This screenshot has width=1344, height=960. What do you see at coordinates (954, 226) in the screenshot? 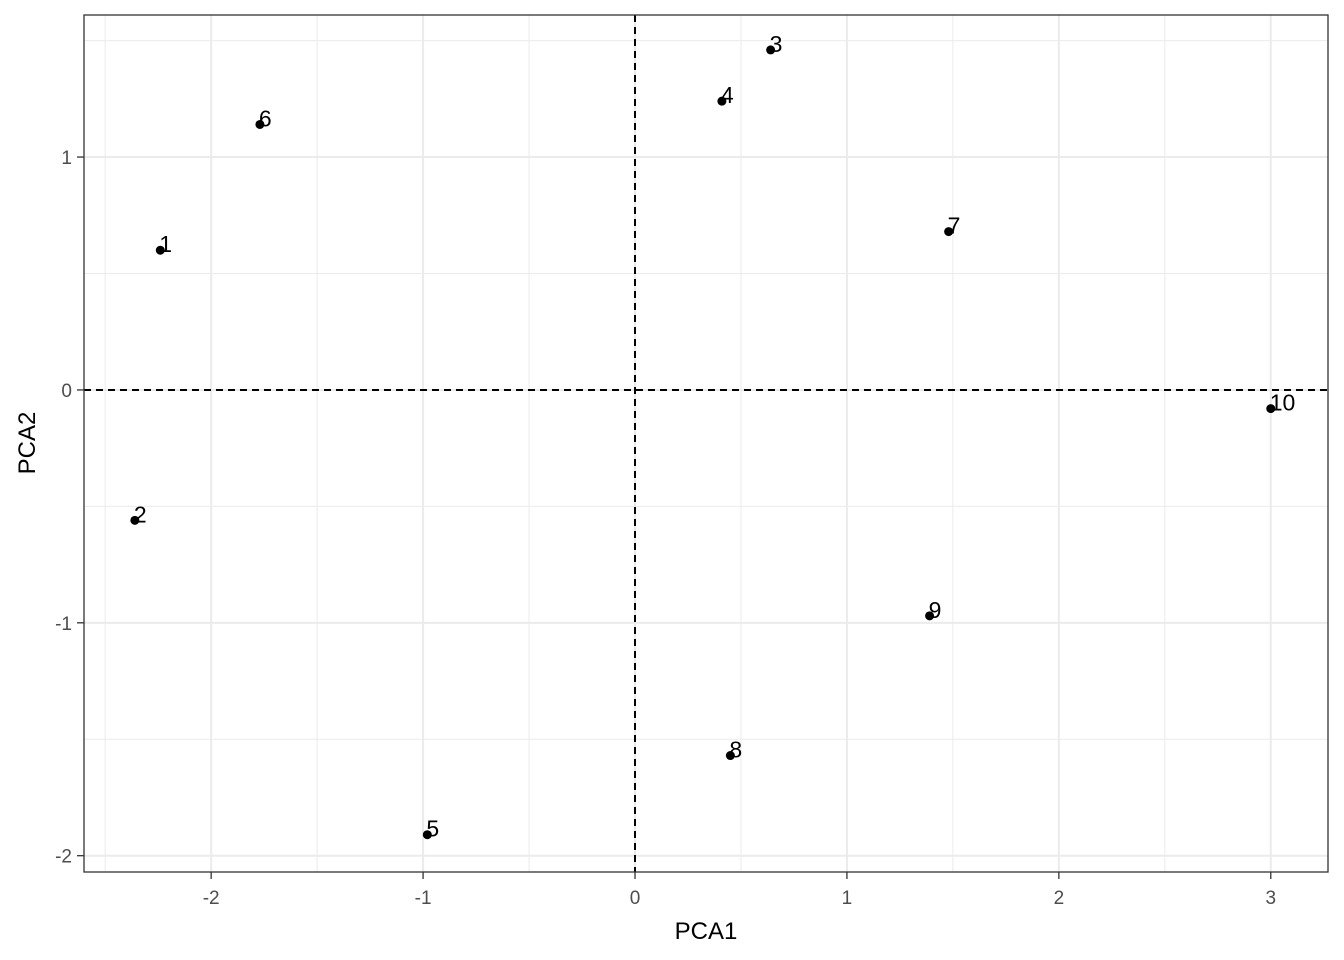
I see `data-point-label: 7` at bounding box center [954, 226].